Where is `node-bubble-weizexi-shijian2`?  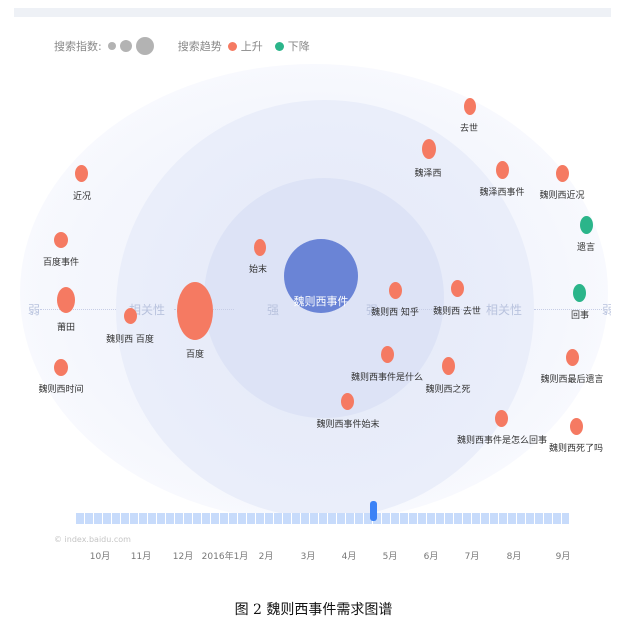
node-bubble-weizexi-shijian2 is located at coordinates (502, 170).